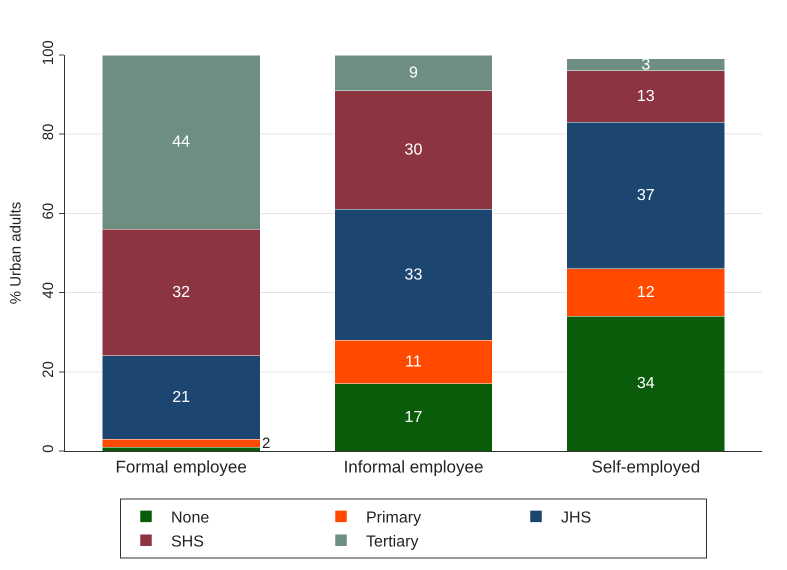 The image size is (787, 570). Describe the element at coordinates (48, 132) in the screenshot. I see `y-tick-label: 80` at that location.